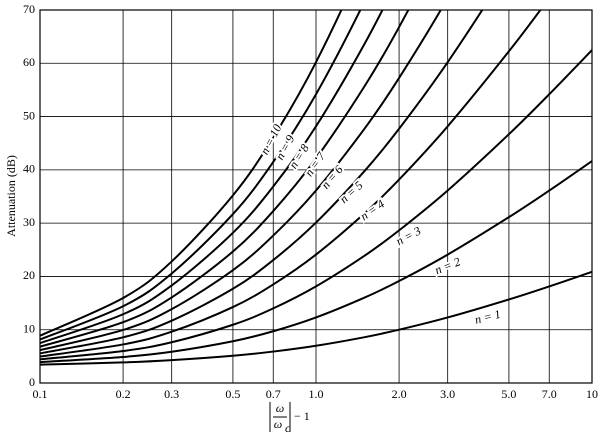 The width and height of the screenshot is (604, 438). I want to click on y-tick-label: 70, so click(29, 9).